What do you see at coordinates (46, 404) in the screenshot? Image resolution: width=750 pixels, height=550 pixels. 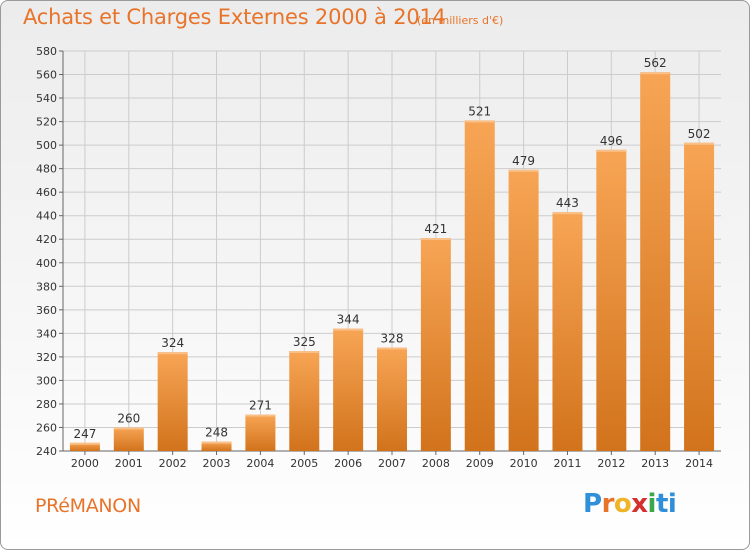 I see `y-tick-label: 280` at bounding box center [46, 404].